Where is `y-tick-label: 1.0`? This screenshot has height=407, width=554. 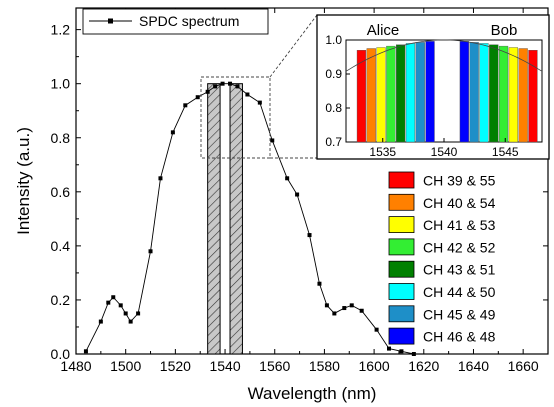 y-tick-label: 1.0 is located at coordinates (61, 84).